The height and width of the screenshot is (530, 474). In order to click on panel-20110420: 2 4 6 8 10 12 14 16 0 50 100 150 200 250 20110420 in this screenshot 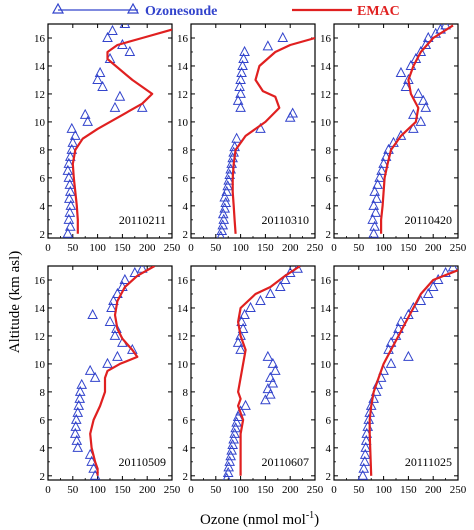, I will do `click(393, 138)`.